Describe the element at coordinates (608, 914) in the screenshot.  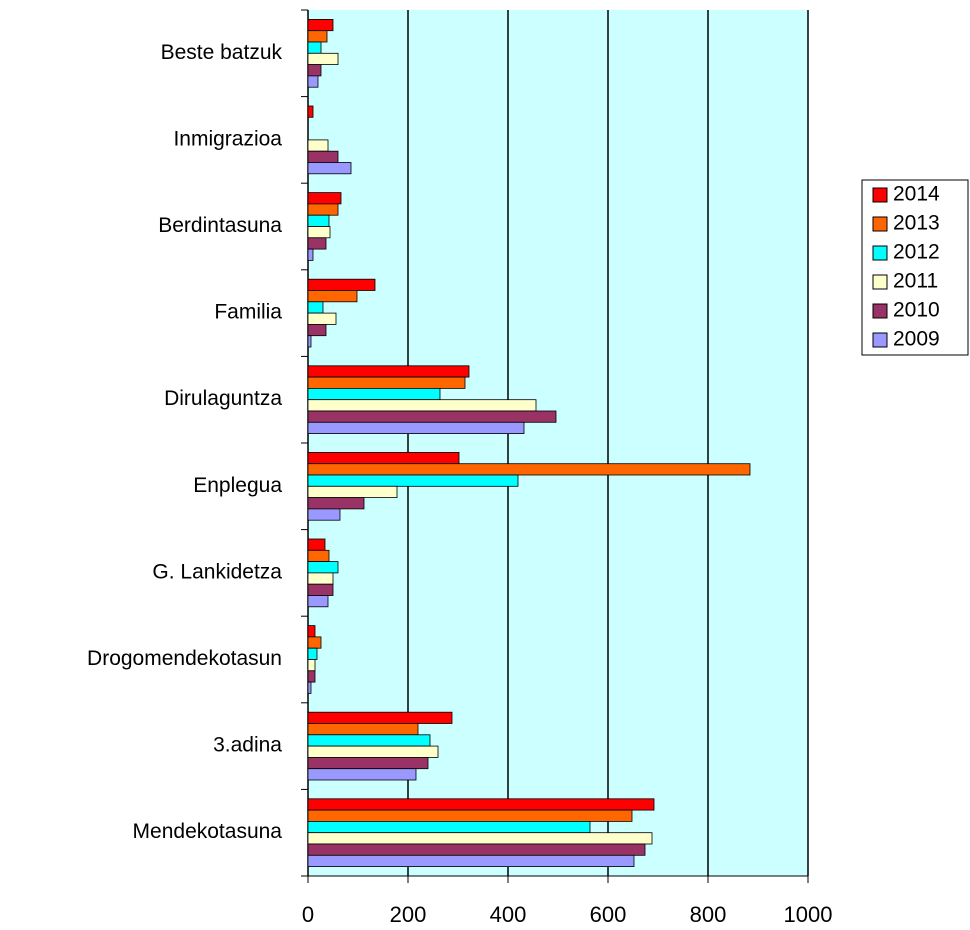
I see `x-tick-label: 600` at that location.